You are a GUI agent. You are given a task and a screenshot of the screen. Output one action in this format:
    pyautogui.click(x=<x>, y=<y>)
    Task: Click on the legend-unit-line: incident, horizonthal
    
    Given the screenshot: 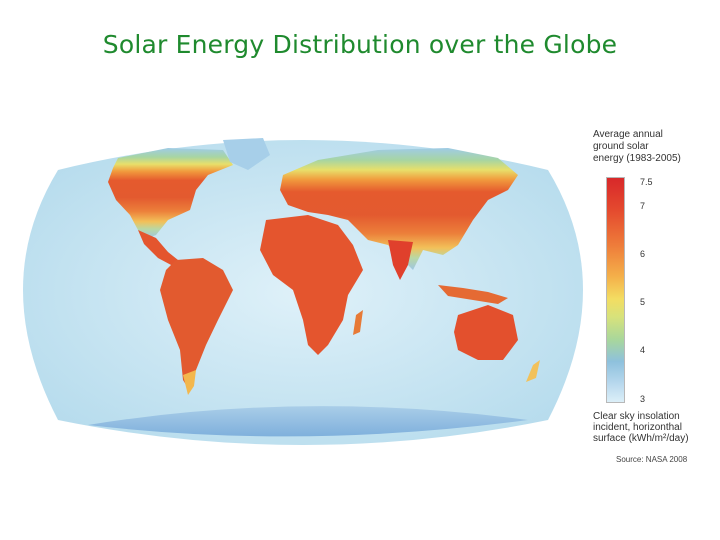 What is the action you would take?
    pyautogui.click(x=637, y=427)
    